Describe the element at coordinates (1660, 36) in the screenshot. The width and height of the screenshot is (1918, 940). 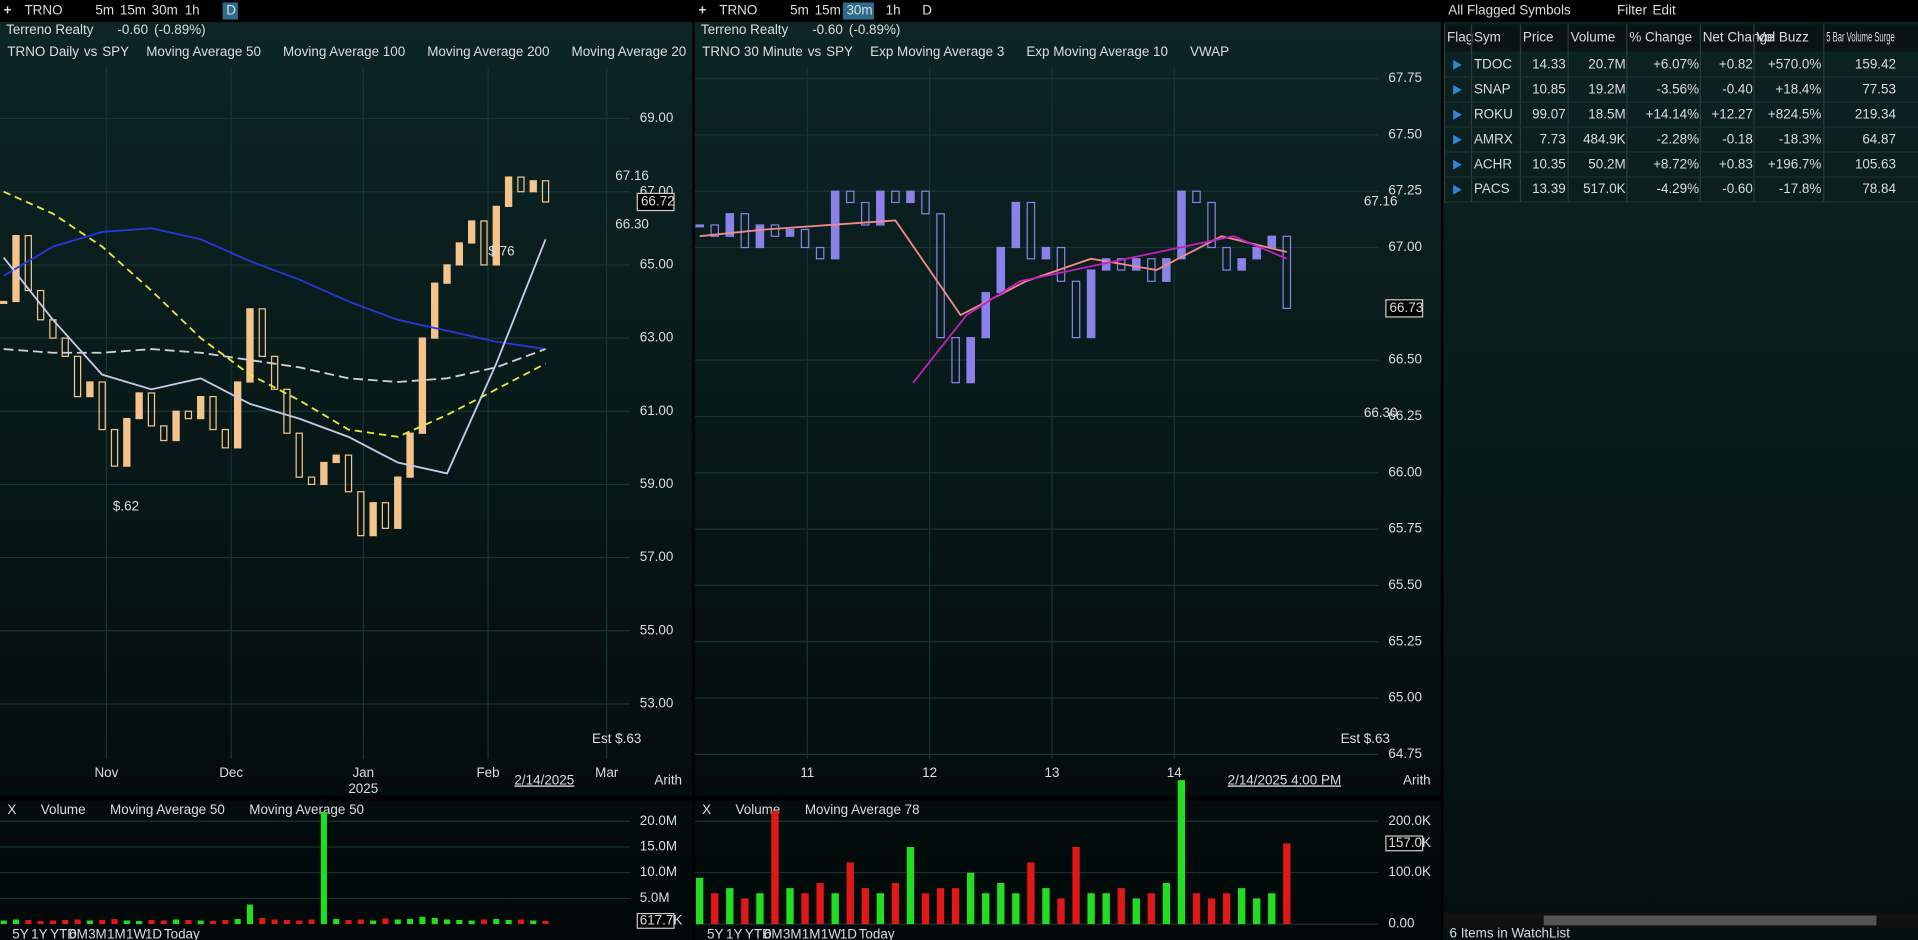
I see `column-header: % Change` at that location.